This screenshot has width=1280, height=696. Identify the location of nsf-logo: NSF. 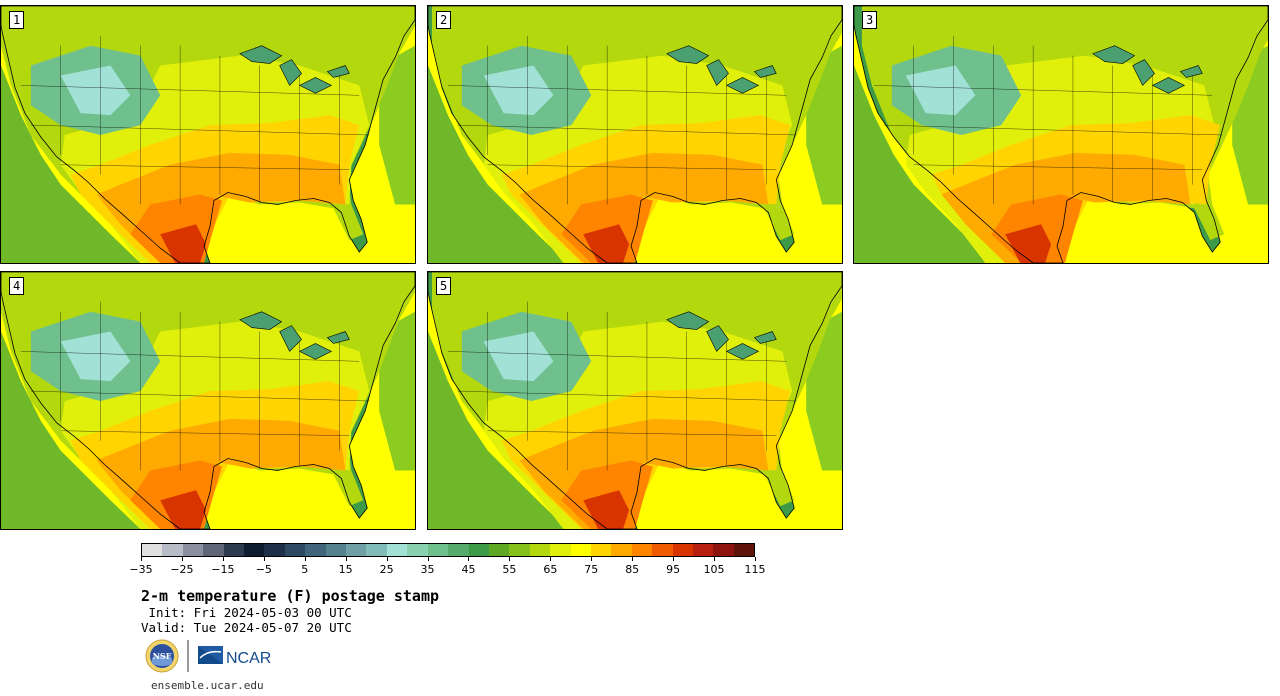
(162, 656).